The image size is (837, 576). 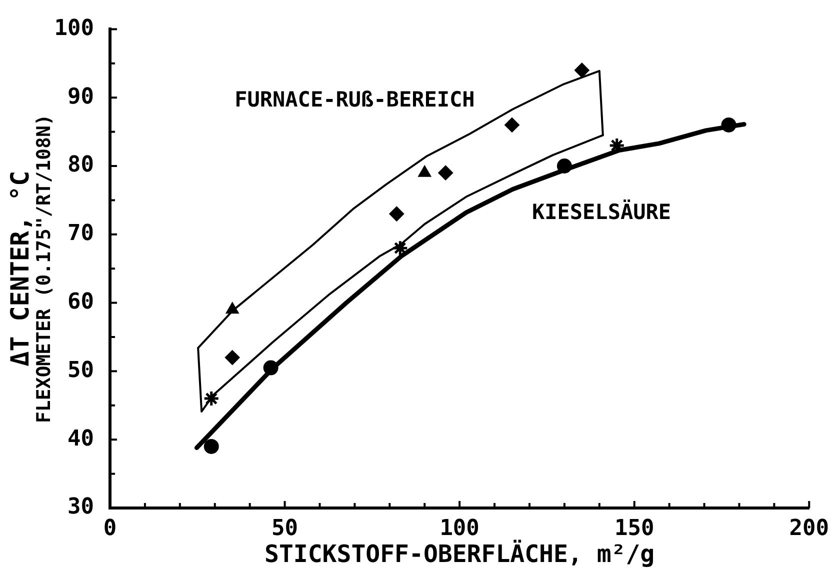 What do you see at coordinates (81, 439) in the screenshot?
I see `y-tick-label: 40` at bounding box center [81, 439].